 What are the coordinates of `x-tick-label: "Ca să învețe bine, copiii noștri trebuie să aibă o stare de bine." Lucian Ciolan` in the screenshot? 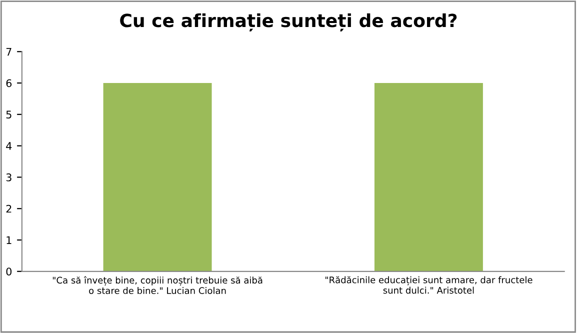 It's located at (157, 285).